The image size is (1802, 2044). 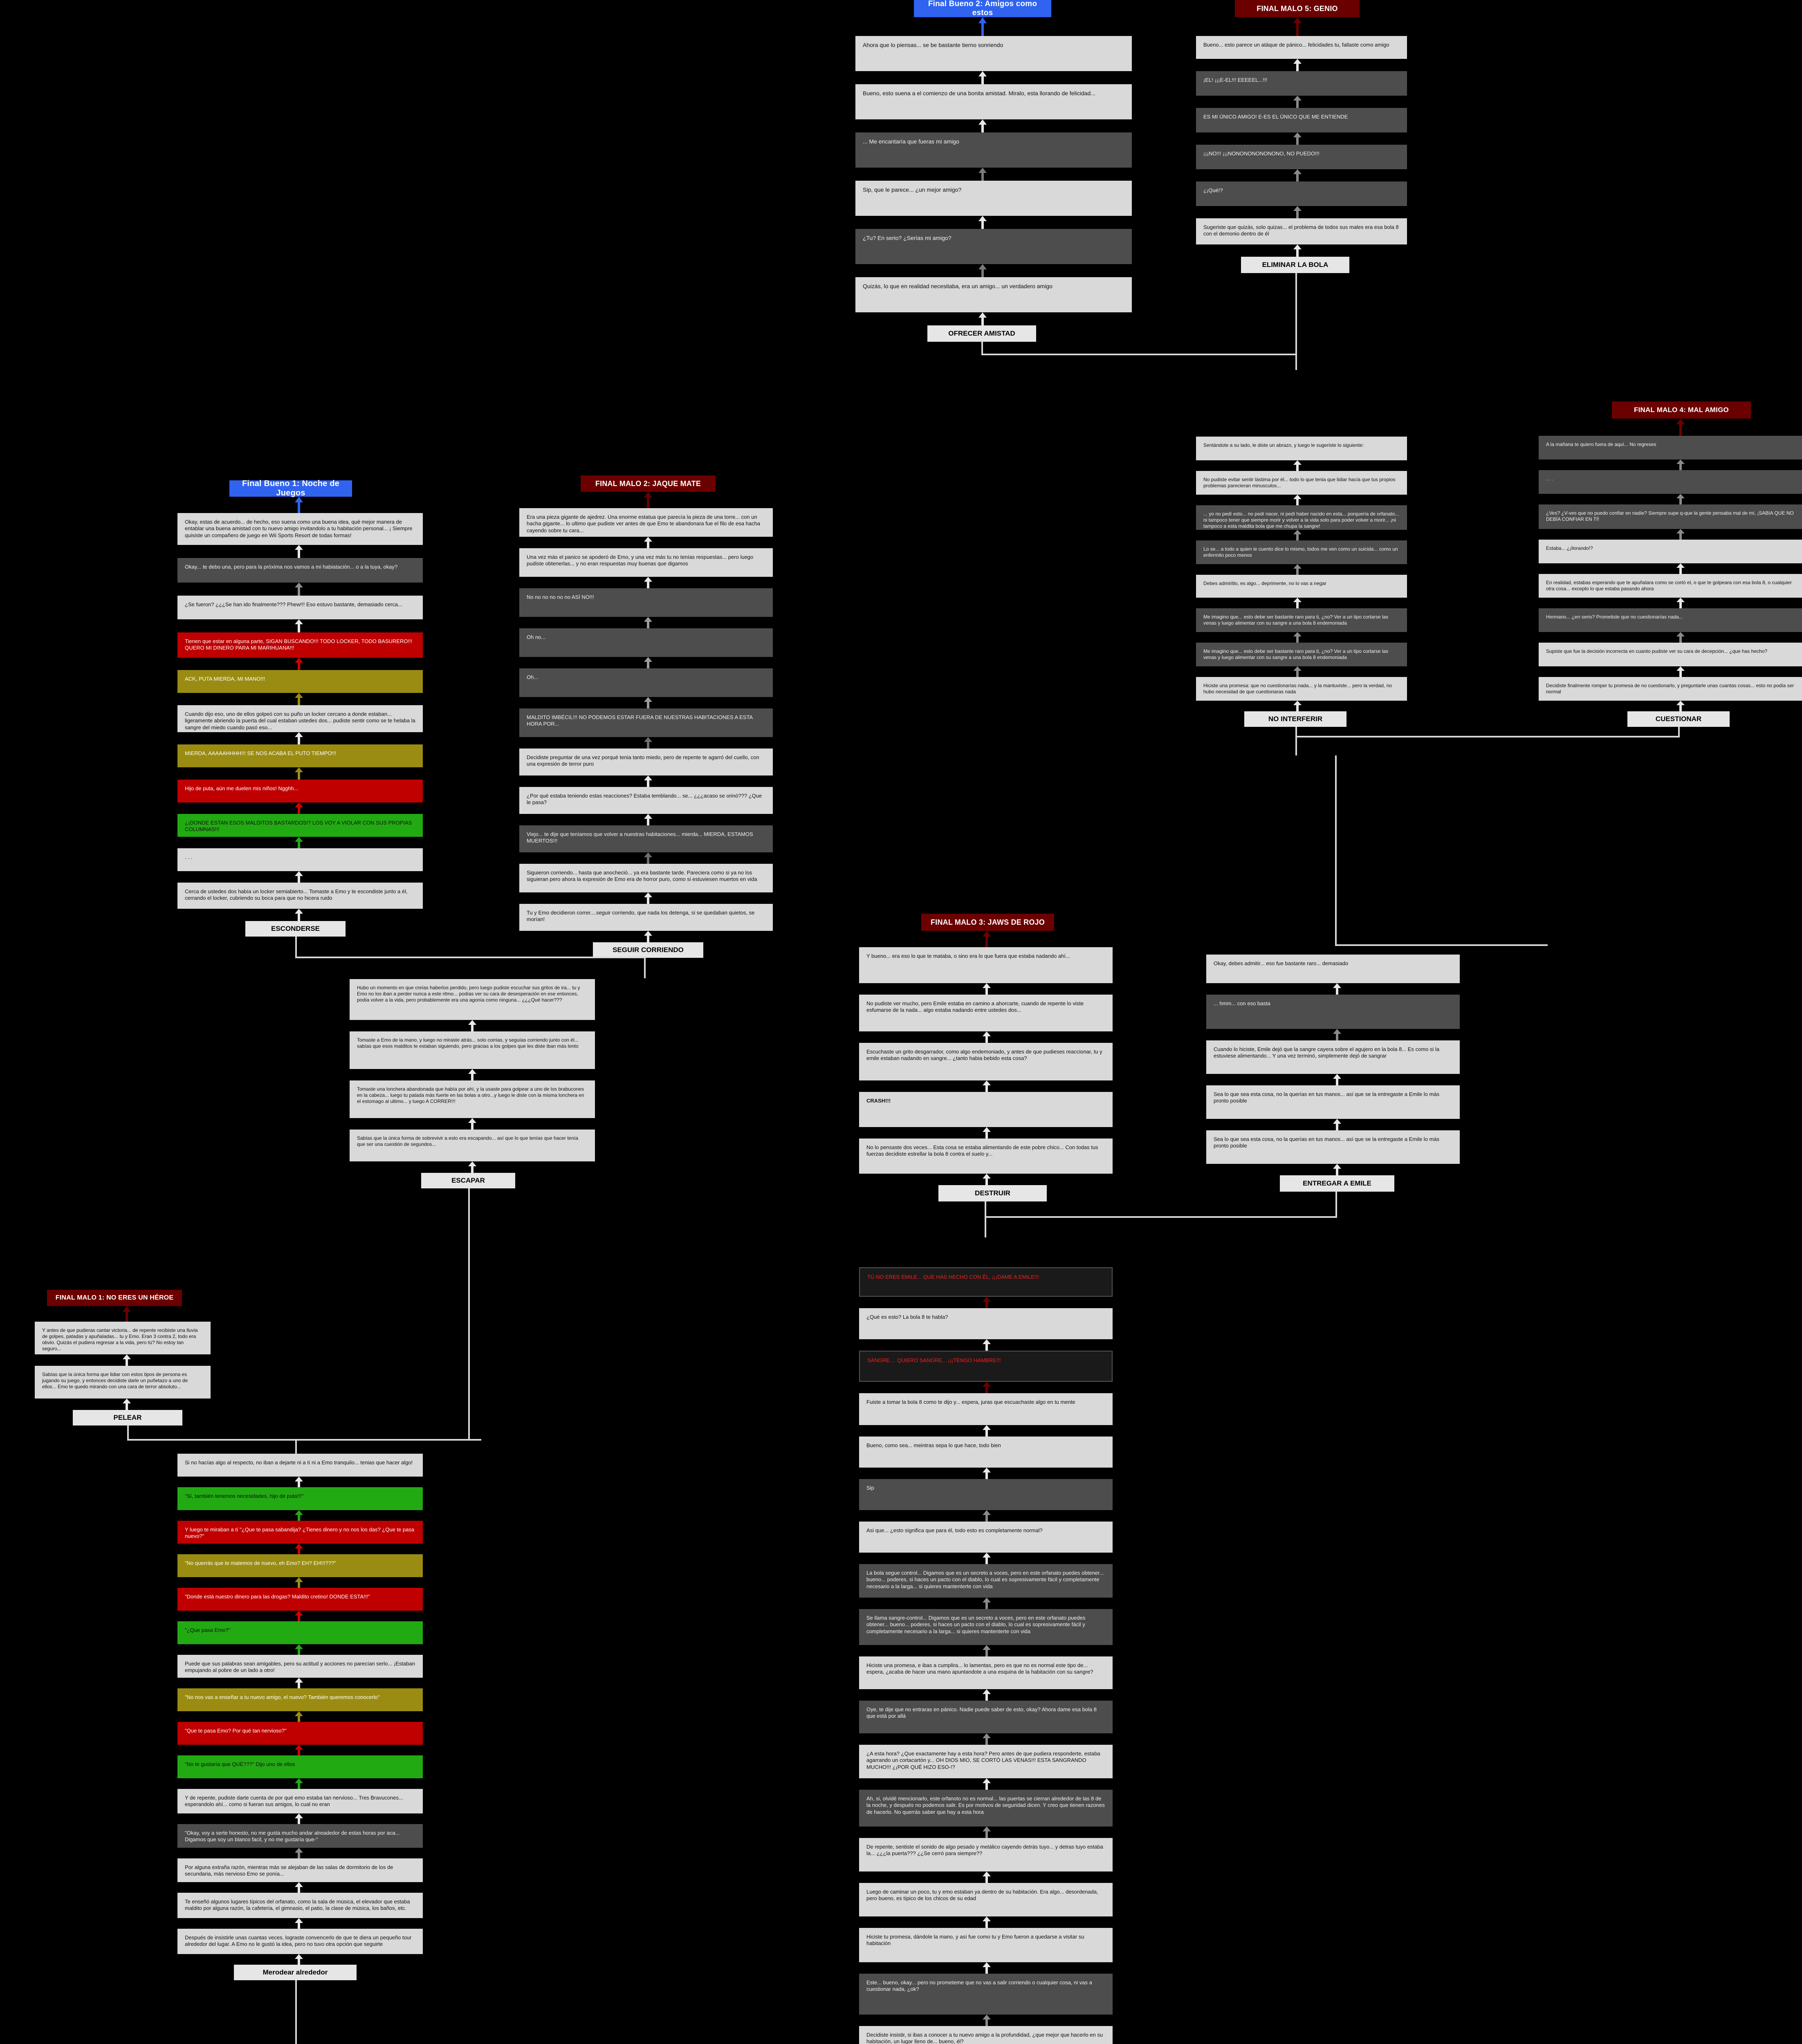 I want to click on arrow-e1, so click(x=472, y=1167).